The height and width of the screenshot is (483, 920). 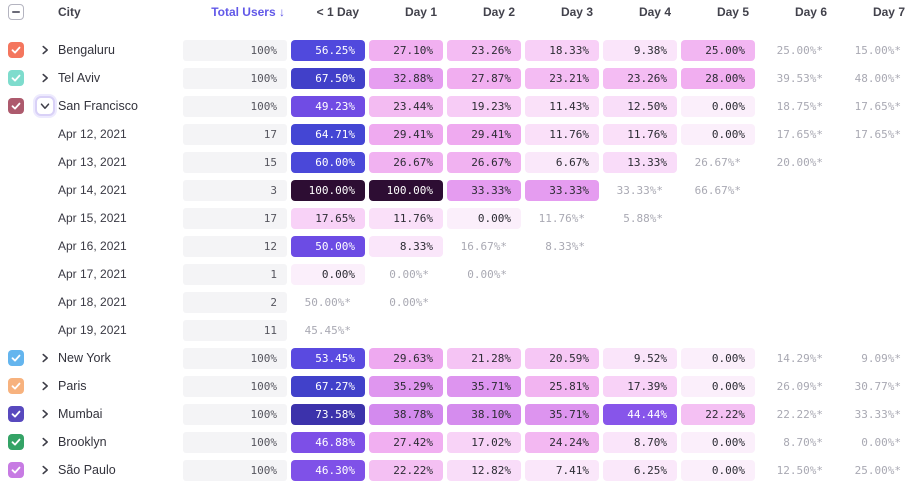 What do you see at coordinates (92, 302) in the screenshot?
I see `cohort-date-label: Apr 18, 2021` at bounding box center [92, 302].